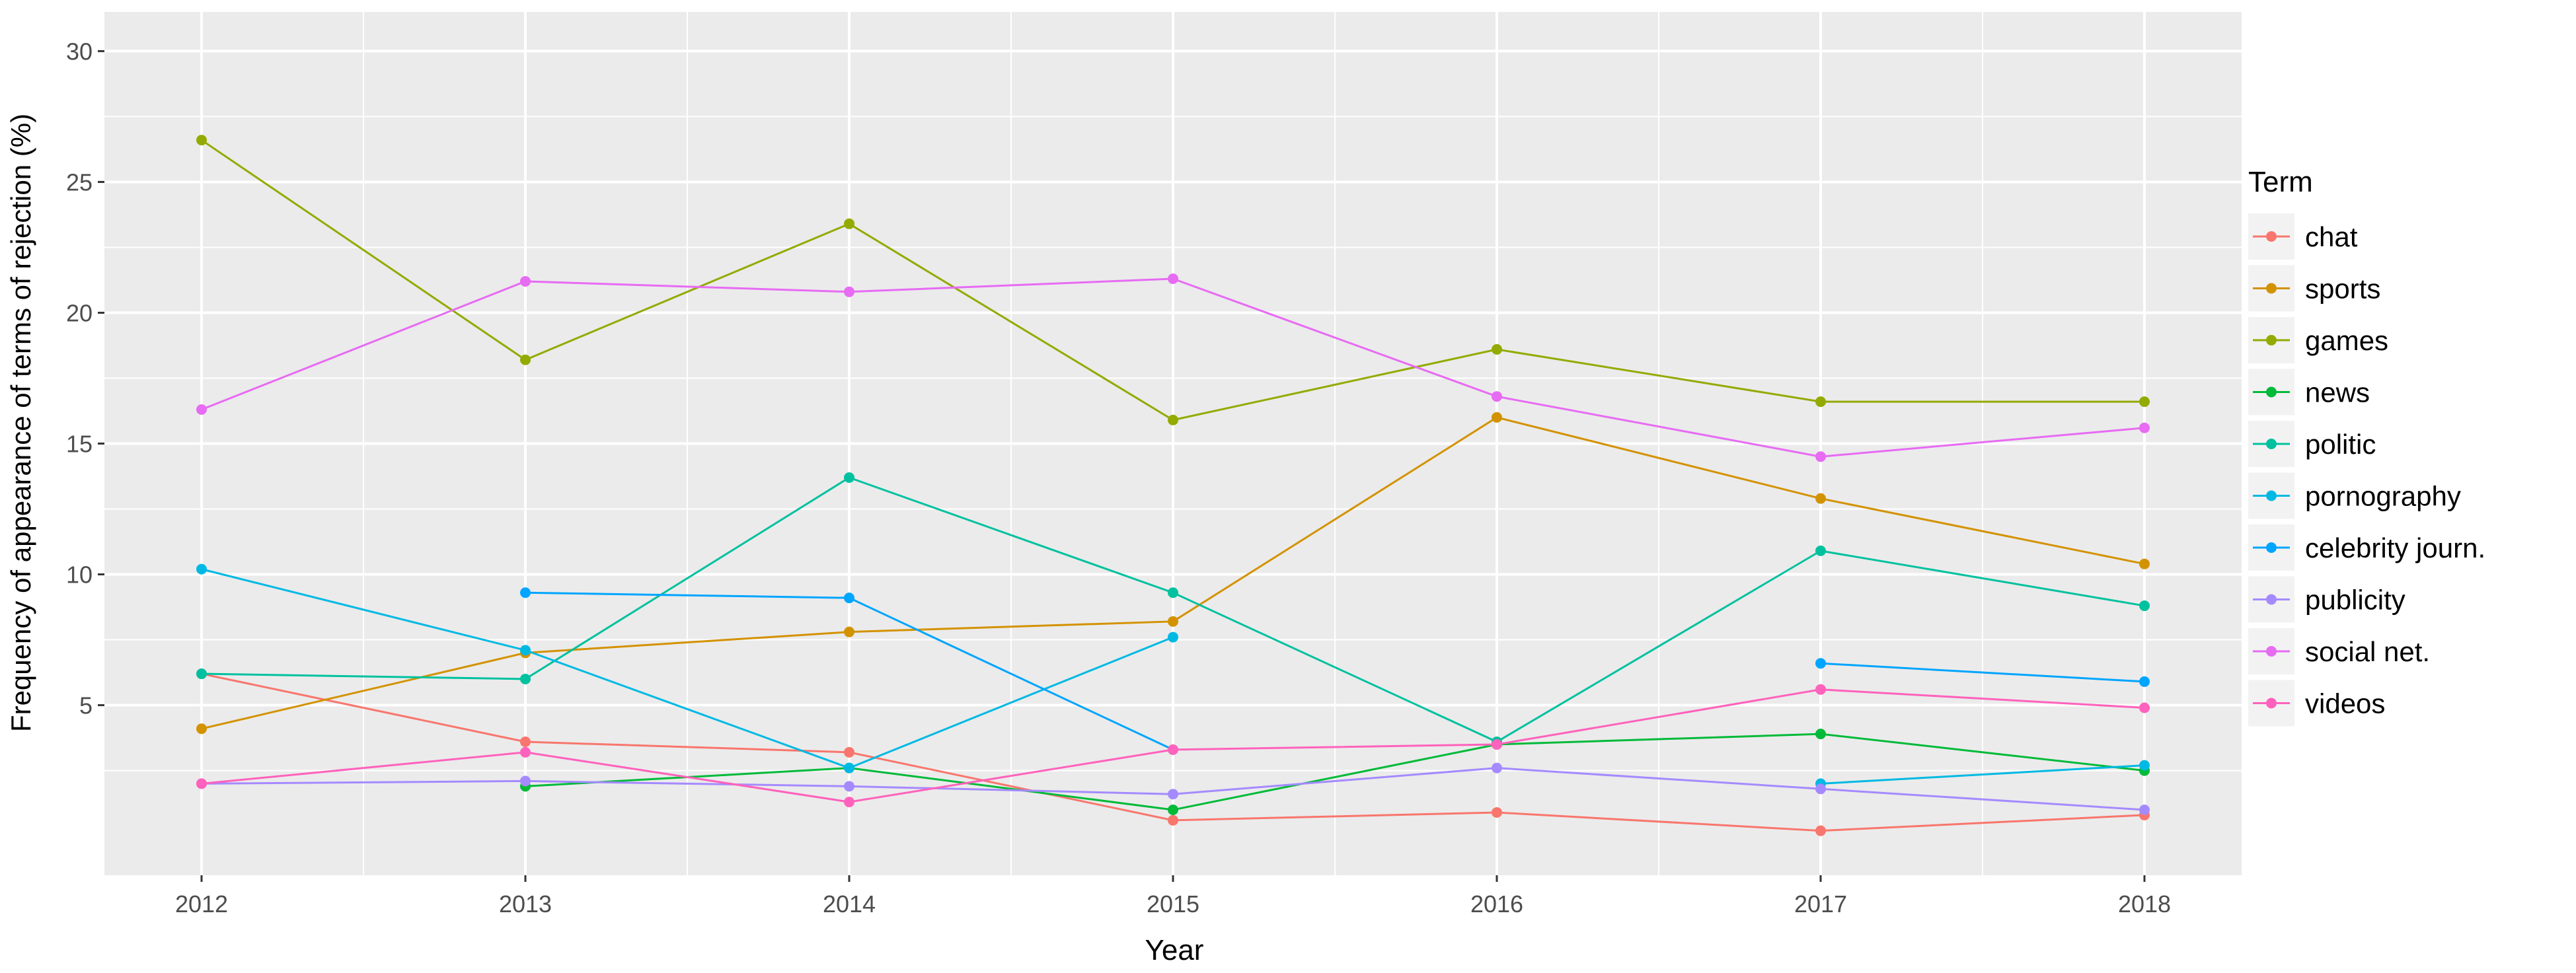  Describe the element at coordinates (850, 904) in the screenshot. I see `x-tick-label: 2014` at that location.